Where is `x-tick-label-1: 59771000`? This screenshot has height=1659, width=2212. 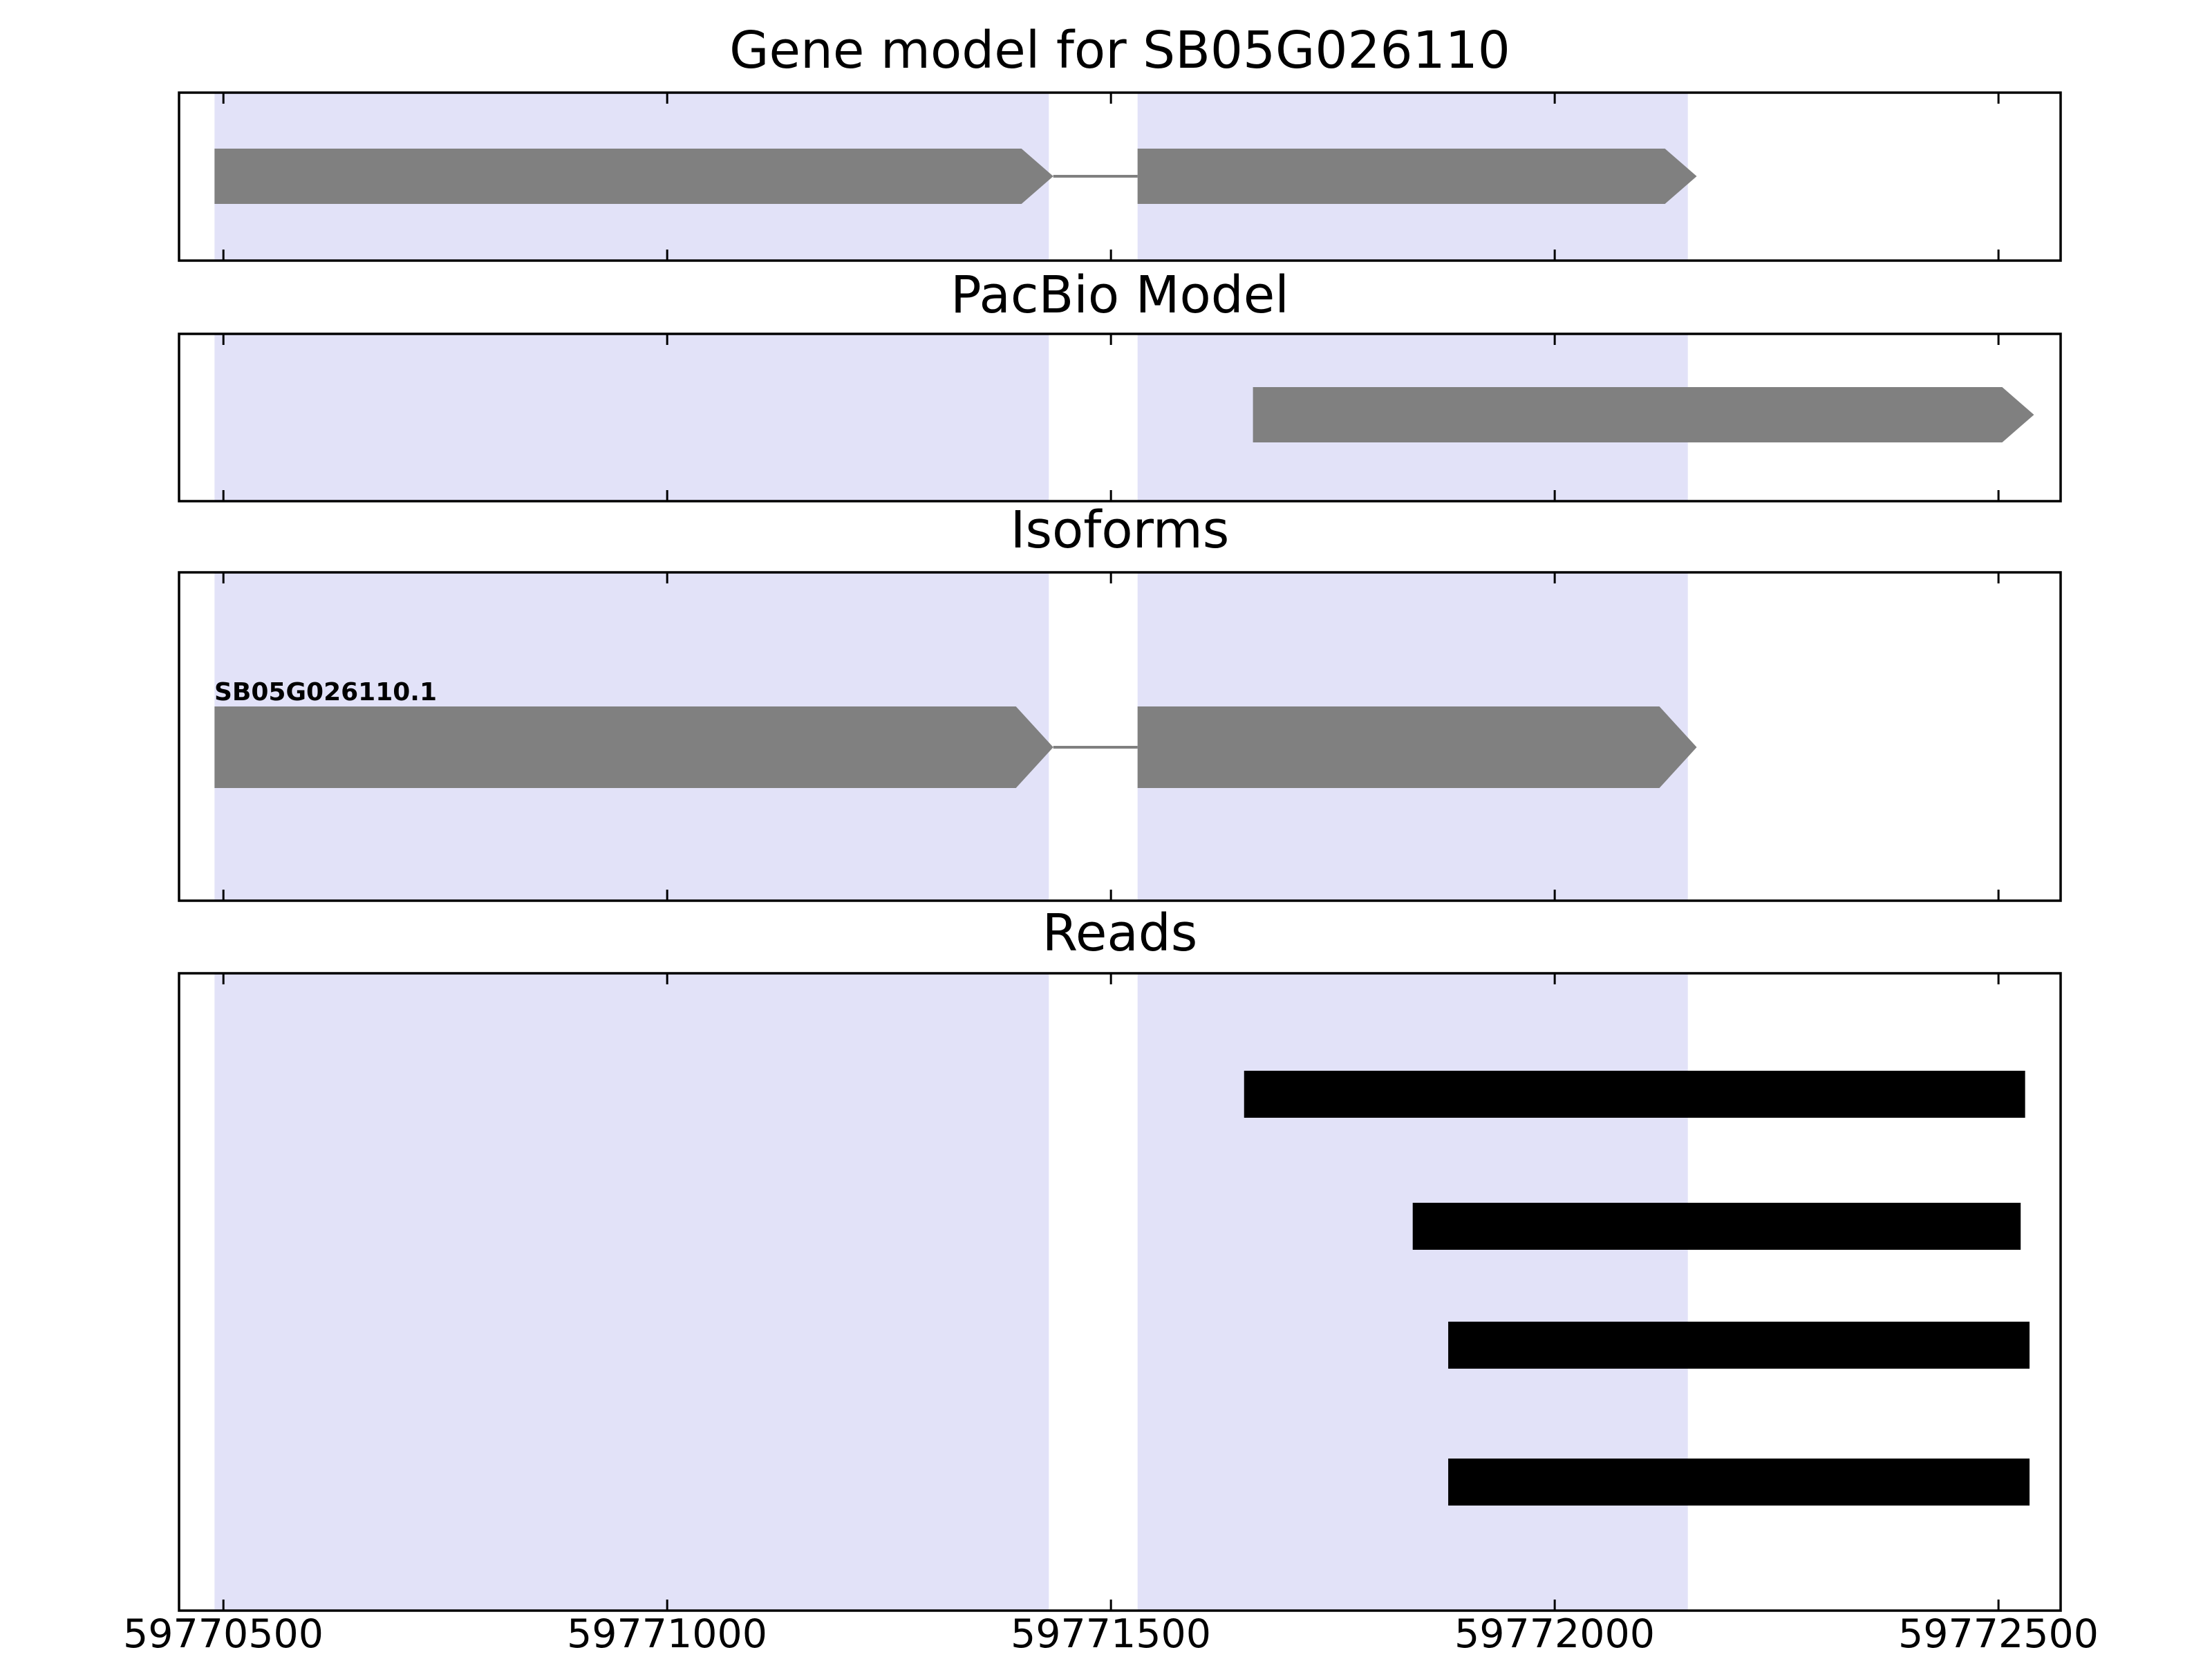 x-tick-label-1: 59771000 is located at coordinates (667, 1634).